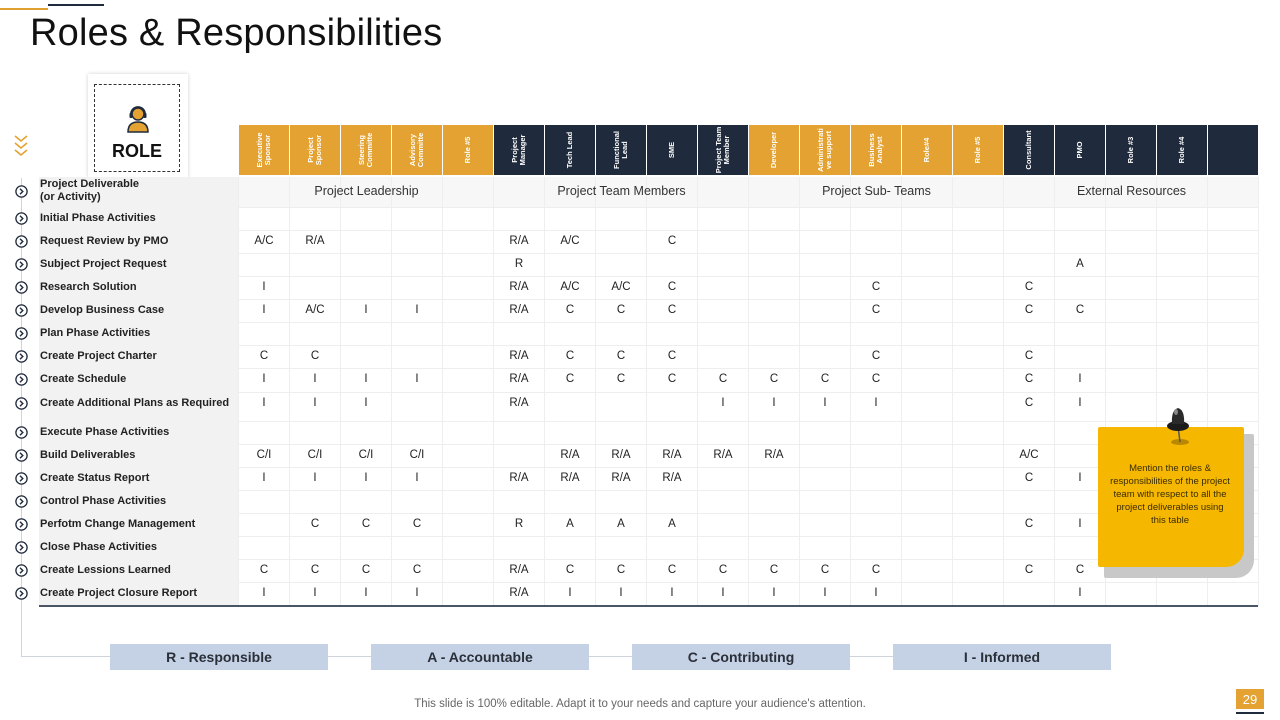 The height and width of the screenshot is (720, 1280). Describe the element at coordinates (21, 146) in the screenshot. I see `chevron-down-icon` at that location.